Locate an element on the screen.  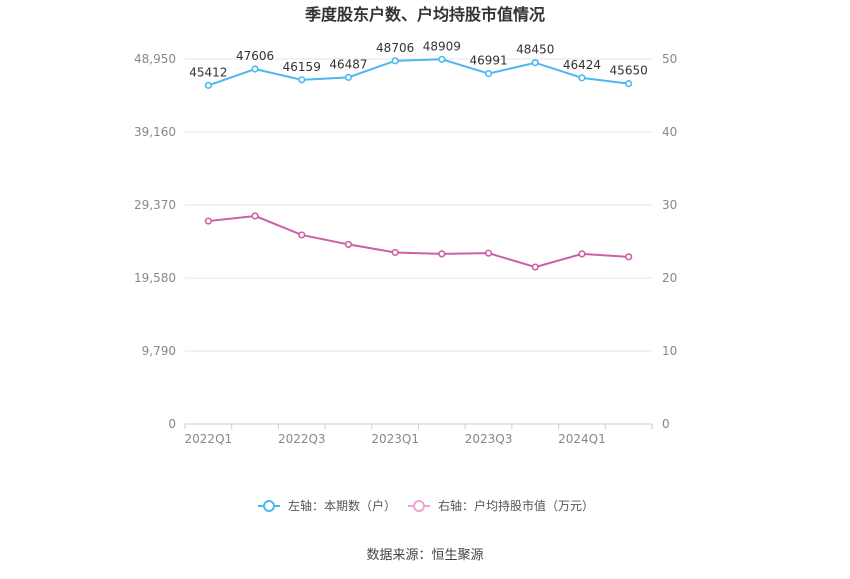
left-axis-tick-label: 39,160 is located at coordinates (155, 132).